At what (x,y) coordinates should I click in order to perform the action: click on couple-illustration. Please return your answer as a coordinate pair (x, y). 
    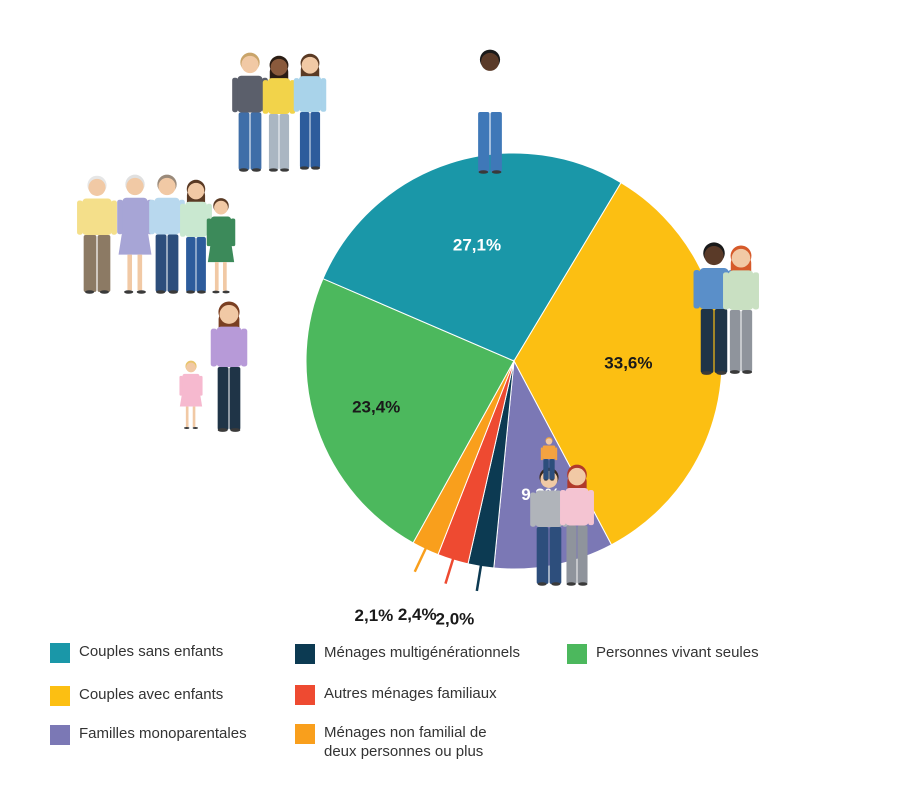
    Looking at the image, I should click on (726, 308).